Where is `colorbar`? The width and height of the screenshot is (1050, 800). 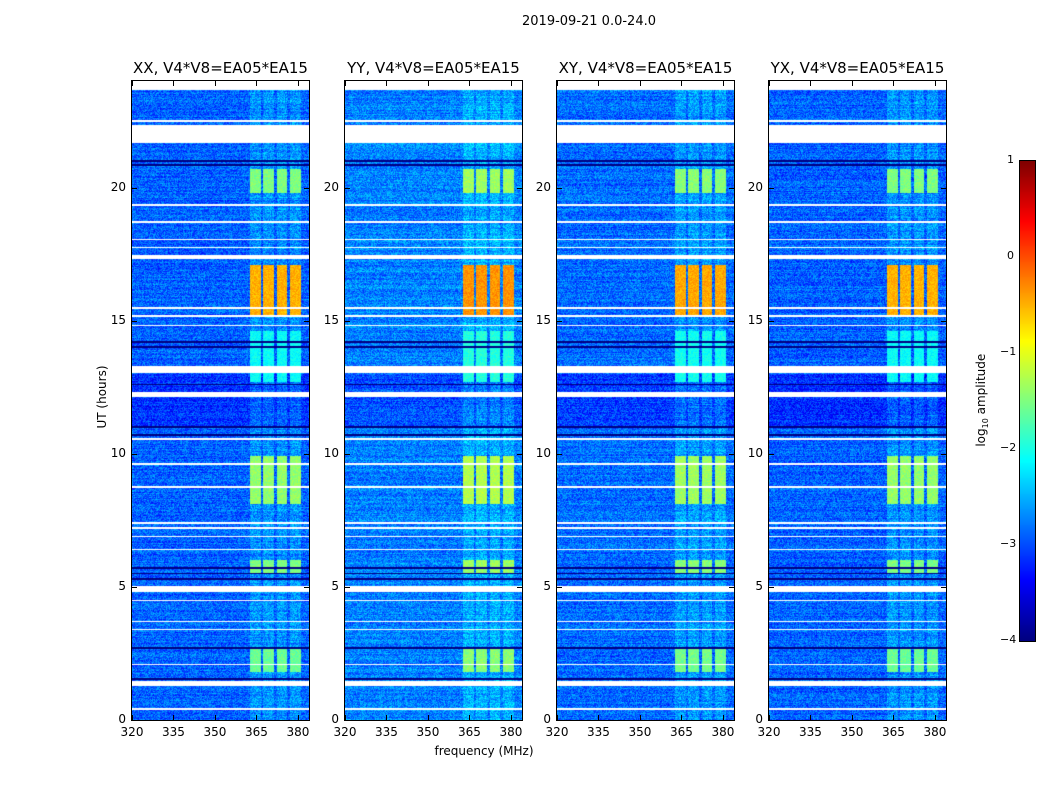 colorbar is located at coordinates (1027, 401).